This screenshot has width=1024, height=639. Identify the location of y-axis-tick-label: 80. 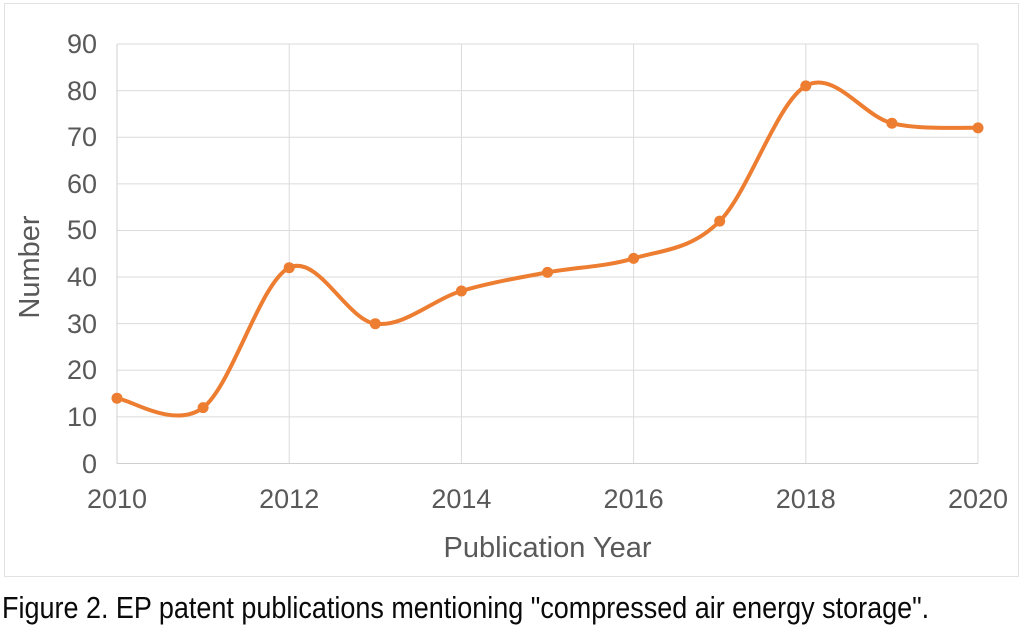
(81, 90).